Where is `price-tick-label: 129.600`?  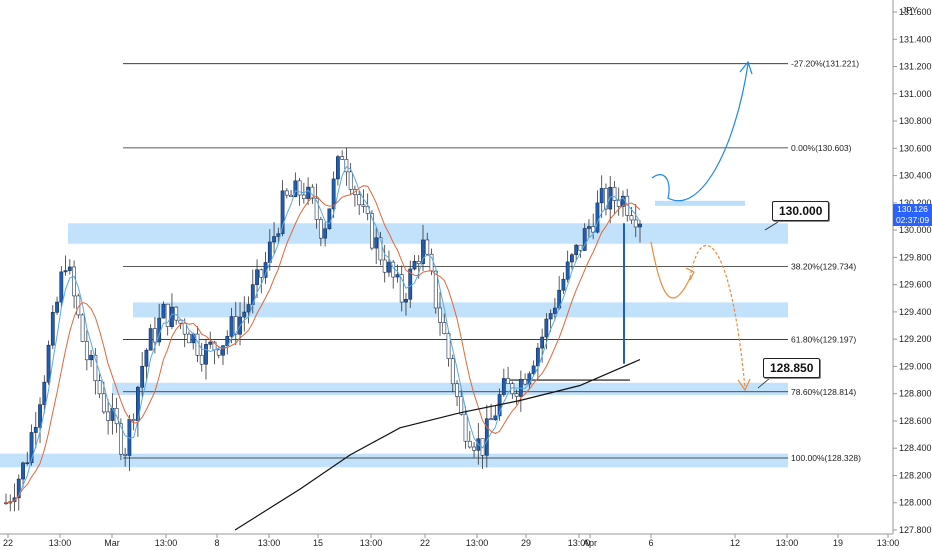 price-tick-label: 129.600 is located at coordinates (915, 285).